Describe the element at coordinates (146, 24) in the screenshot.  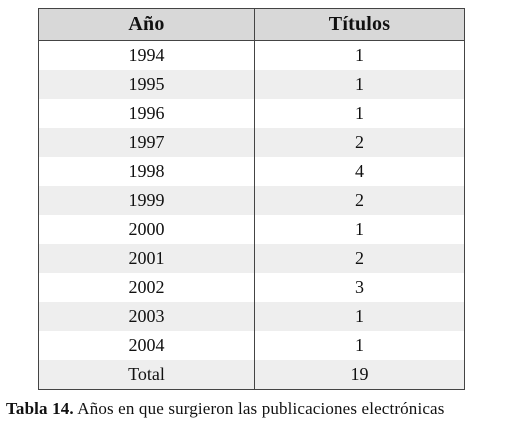
I see `column-header-year: Año` at that location.